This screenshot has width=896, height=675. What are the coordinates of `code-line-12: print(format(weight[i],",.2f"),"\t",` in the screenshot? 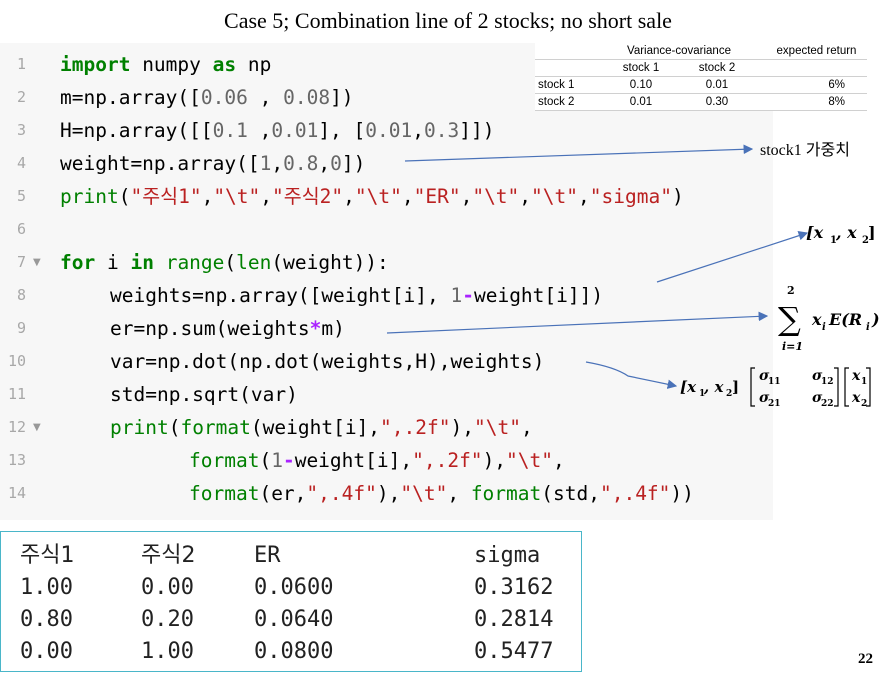 It's located at (321, 427).